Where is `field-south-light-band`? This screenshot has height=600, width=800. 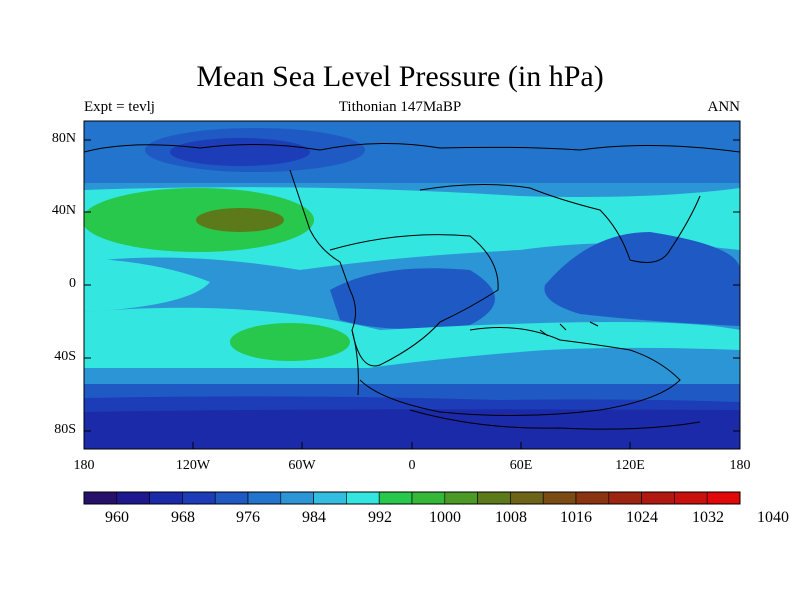 field-south-light-band is located at coordinates (412, 378).